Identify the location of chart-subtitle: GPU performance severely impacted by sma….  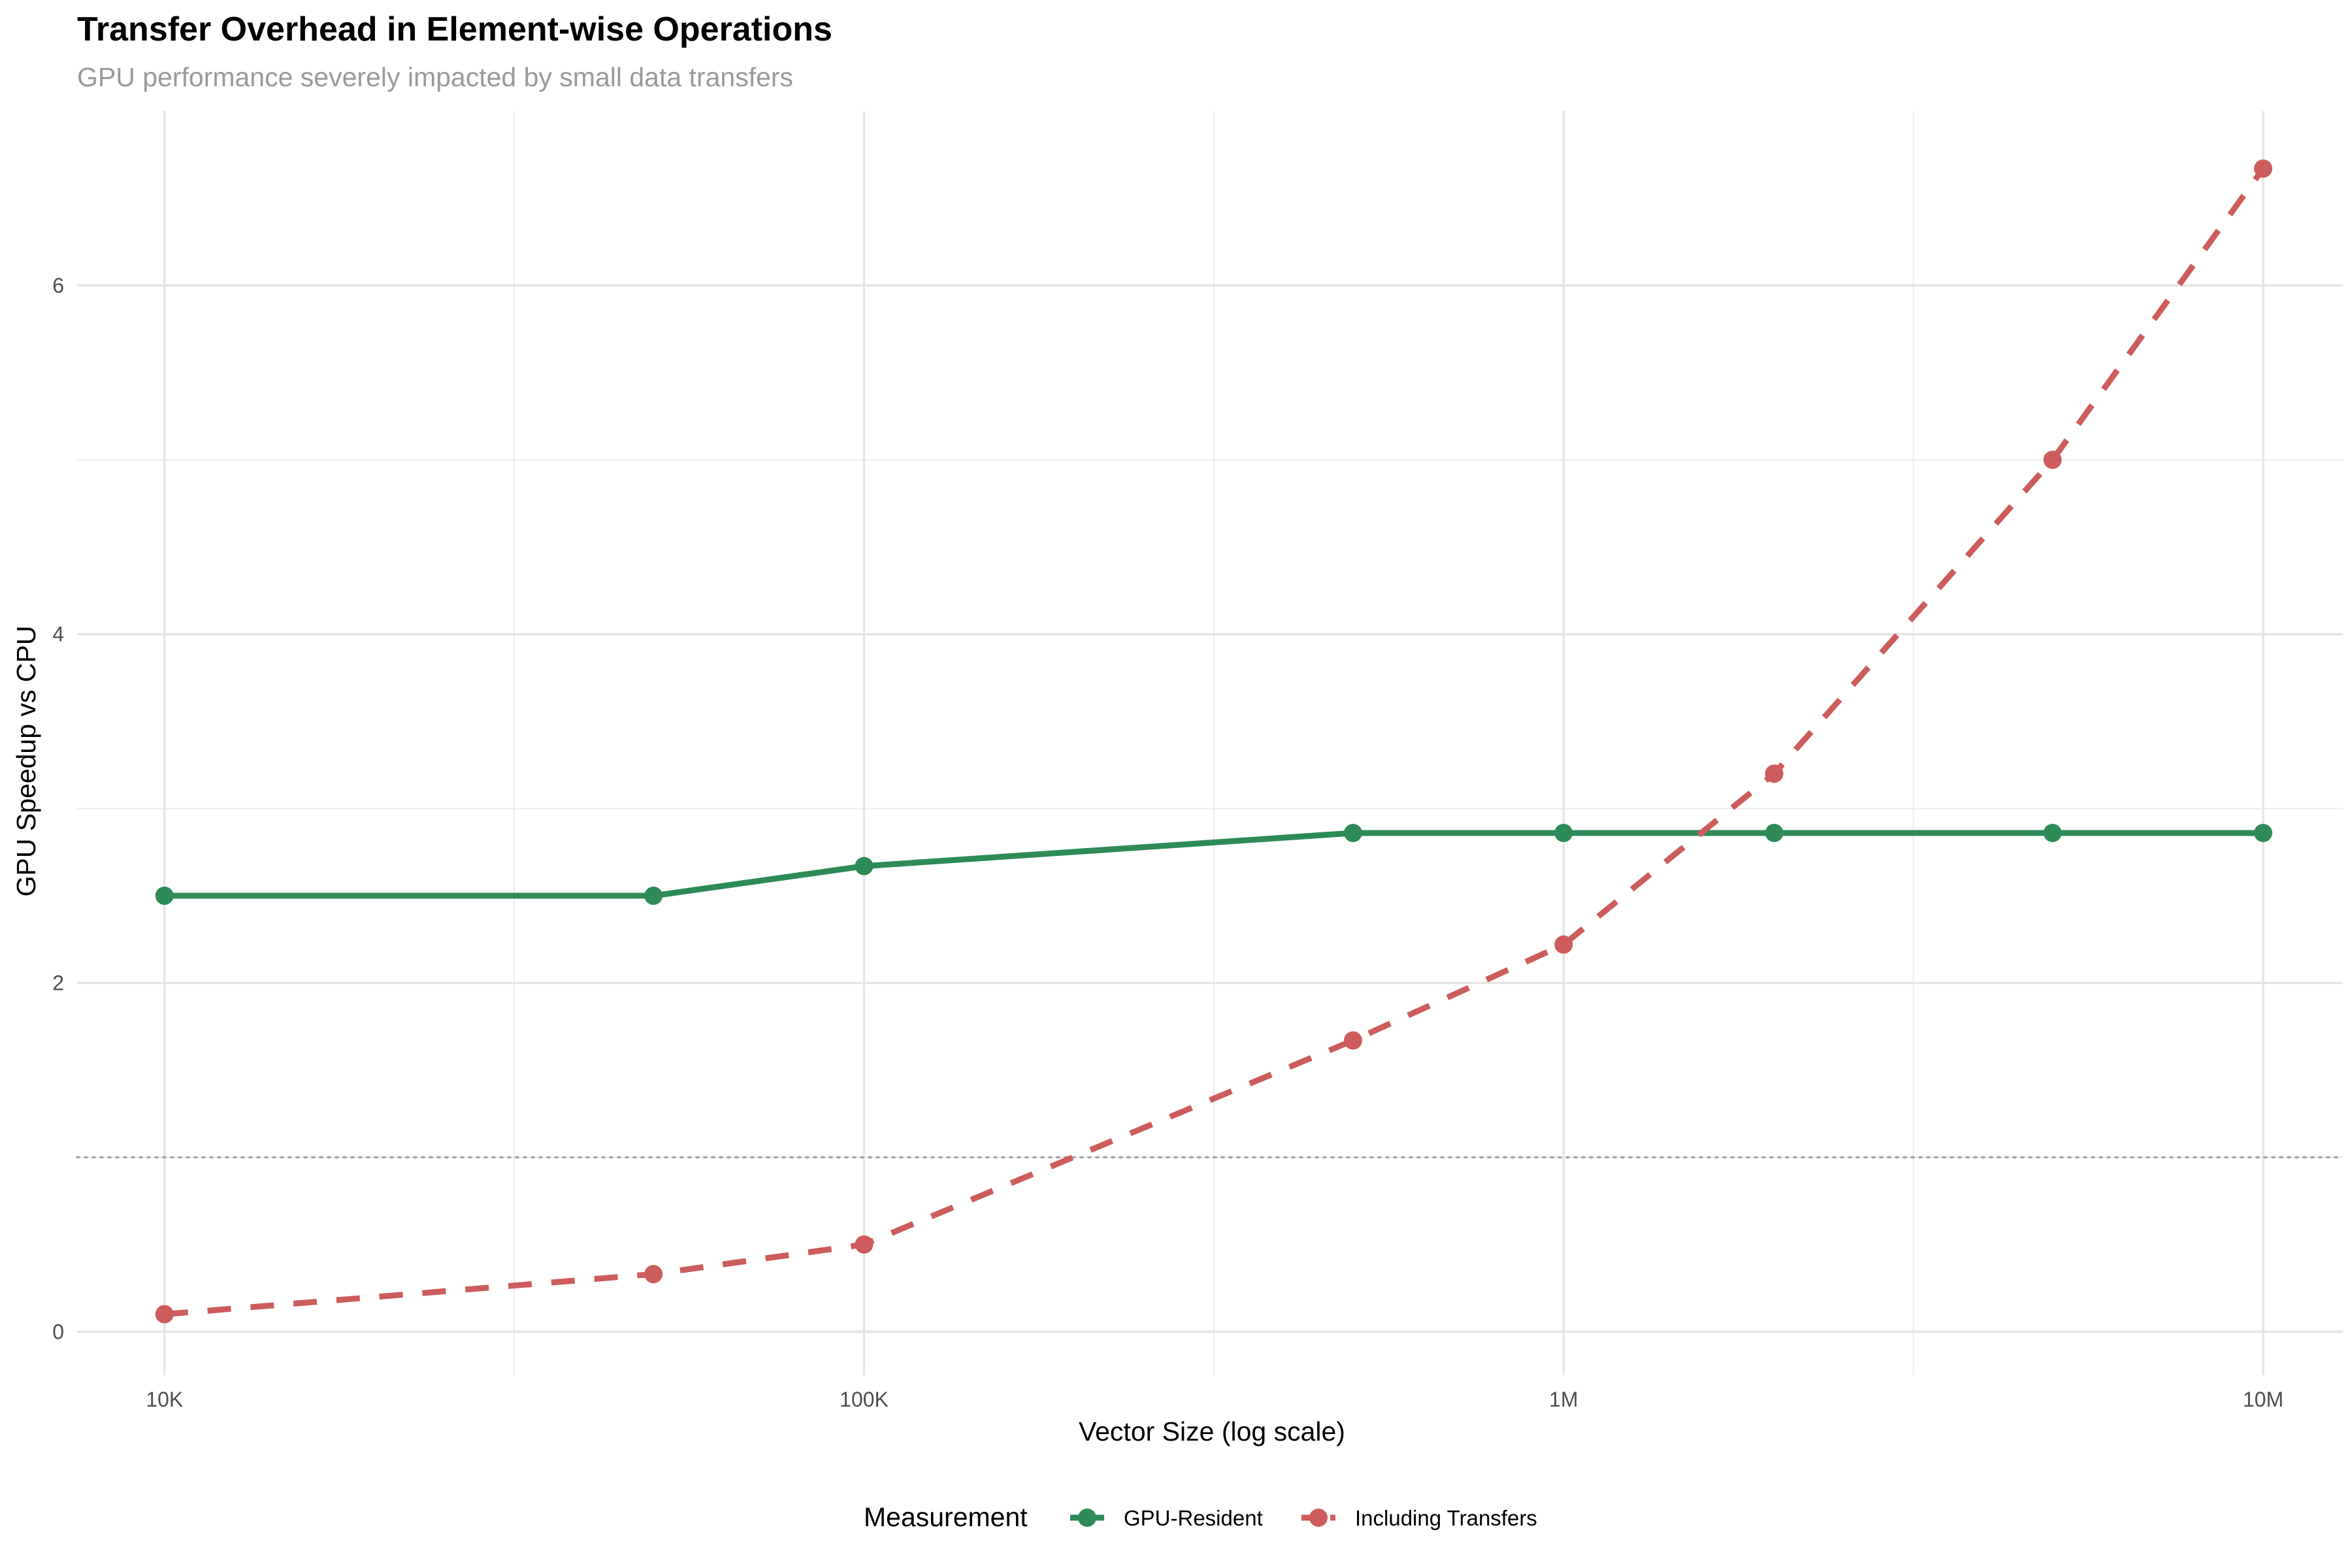
(435, 77).